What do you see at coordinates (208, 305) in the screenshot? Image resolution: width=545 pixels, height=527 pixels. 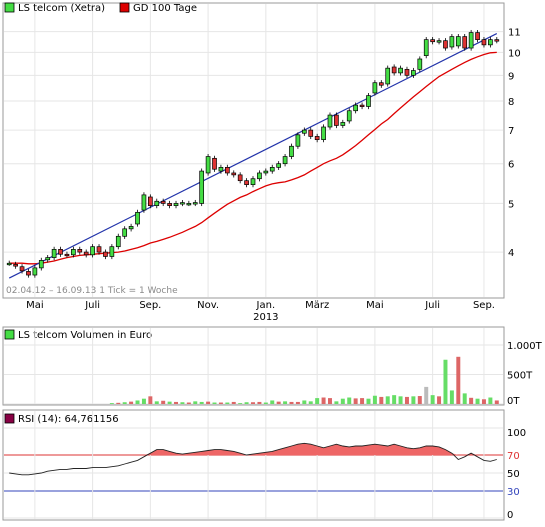 I see `price-x-tick: Nov.` at bounding box center [208, 305].